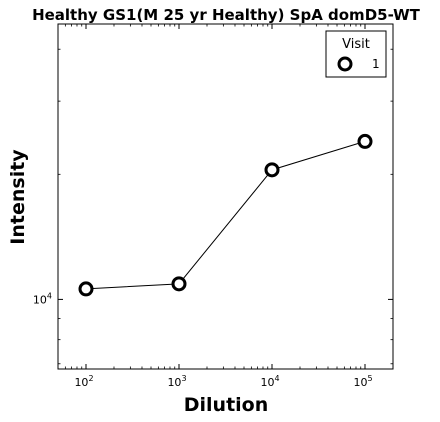 The image size is (440, 422). I want to click on legend-title: Visit, so click(356, 44).